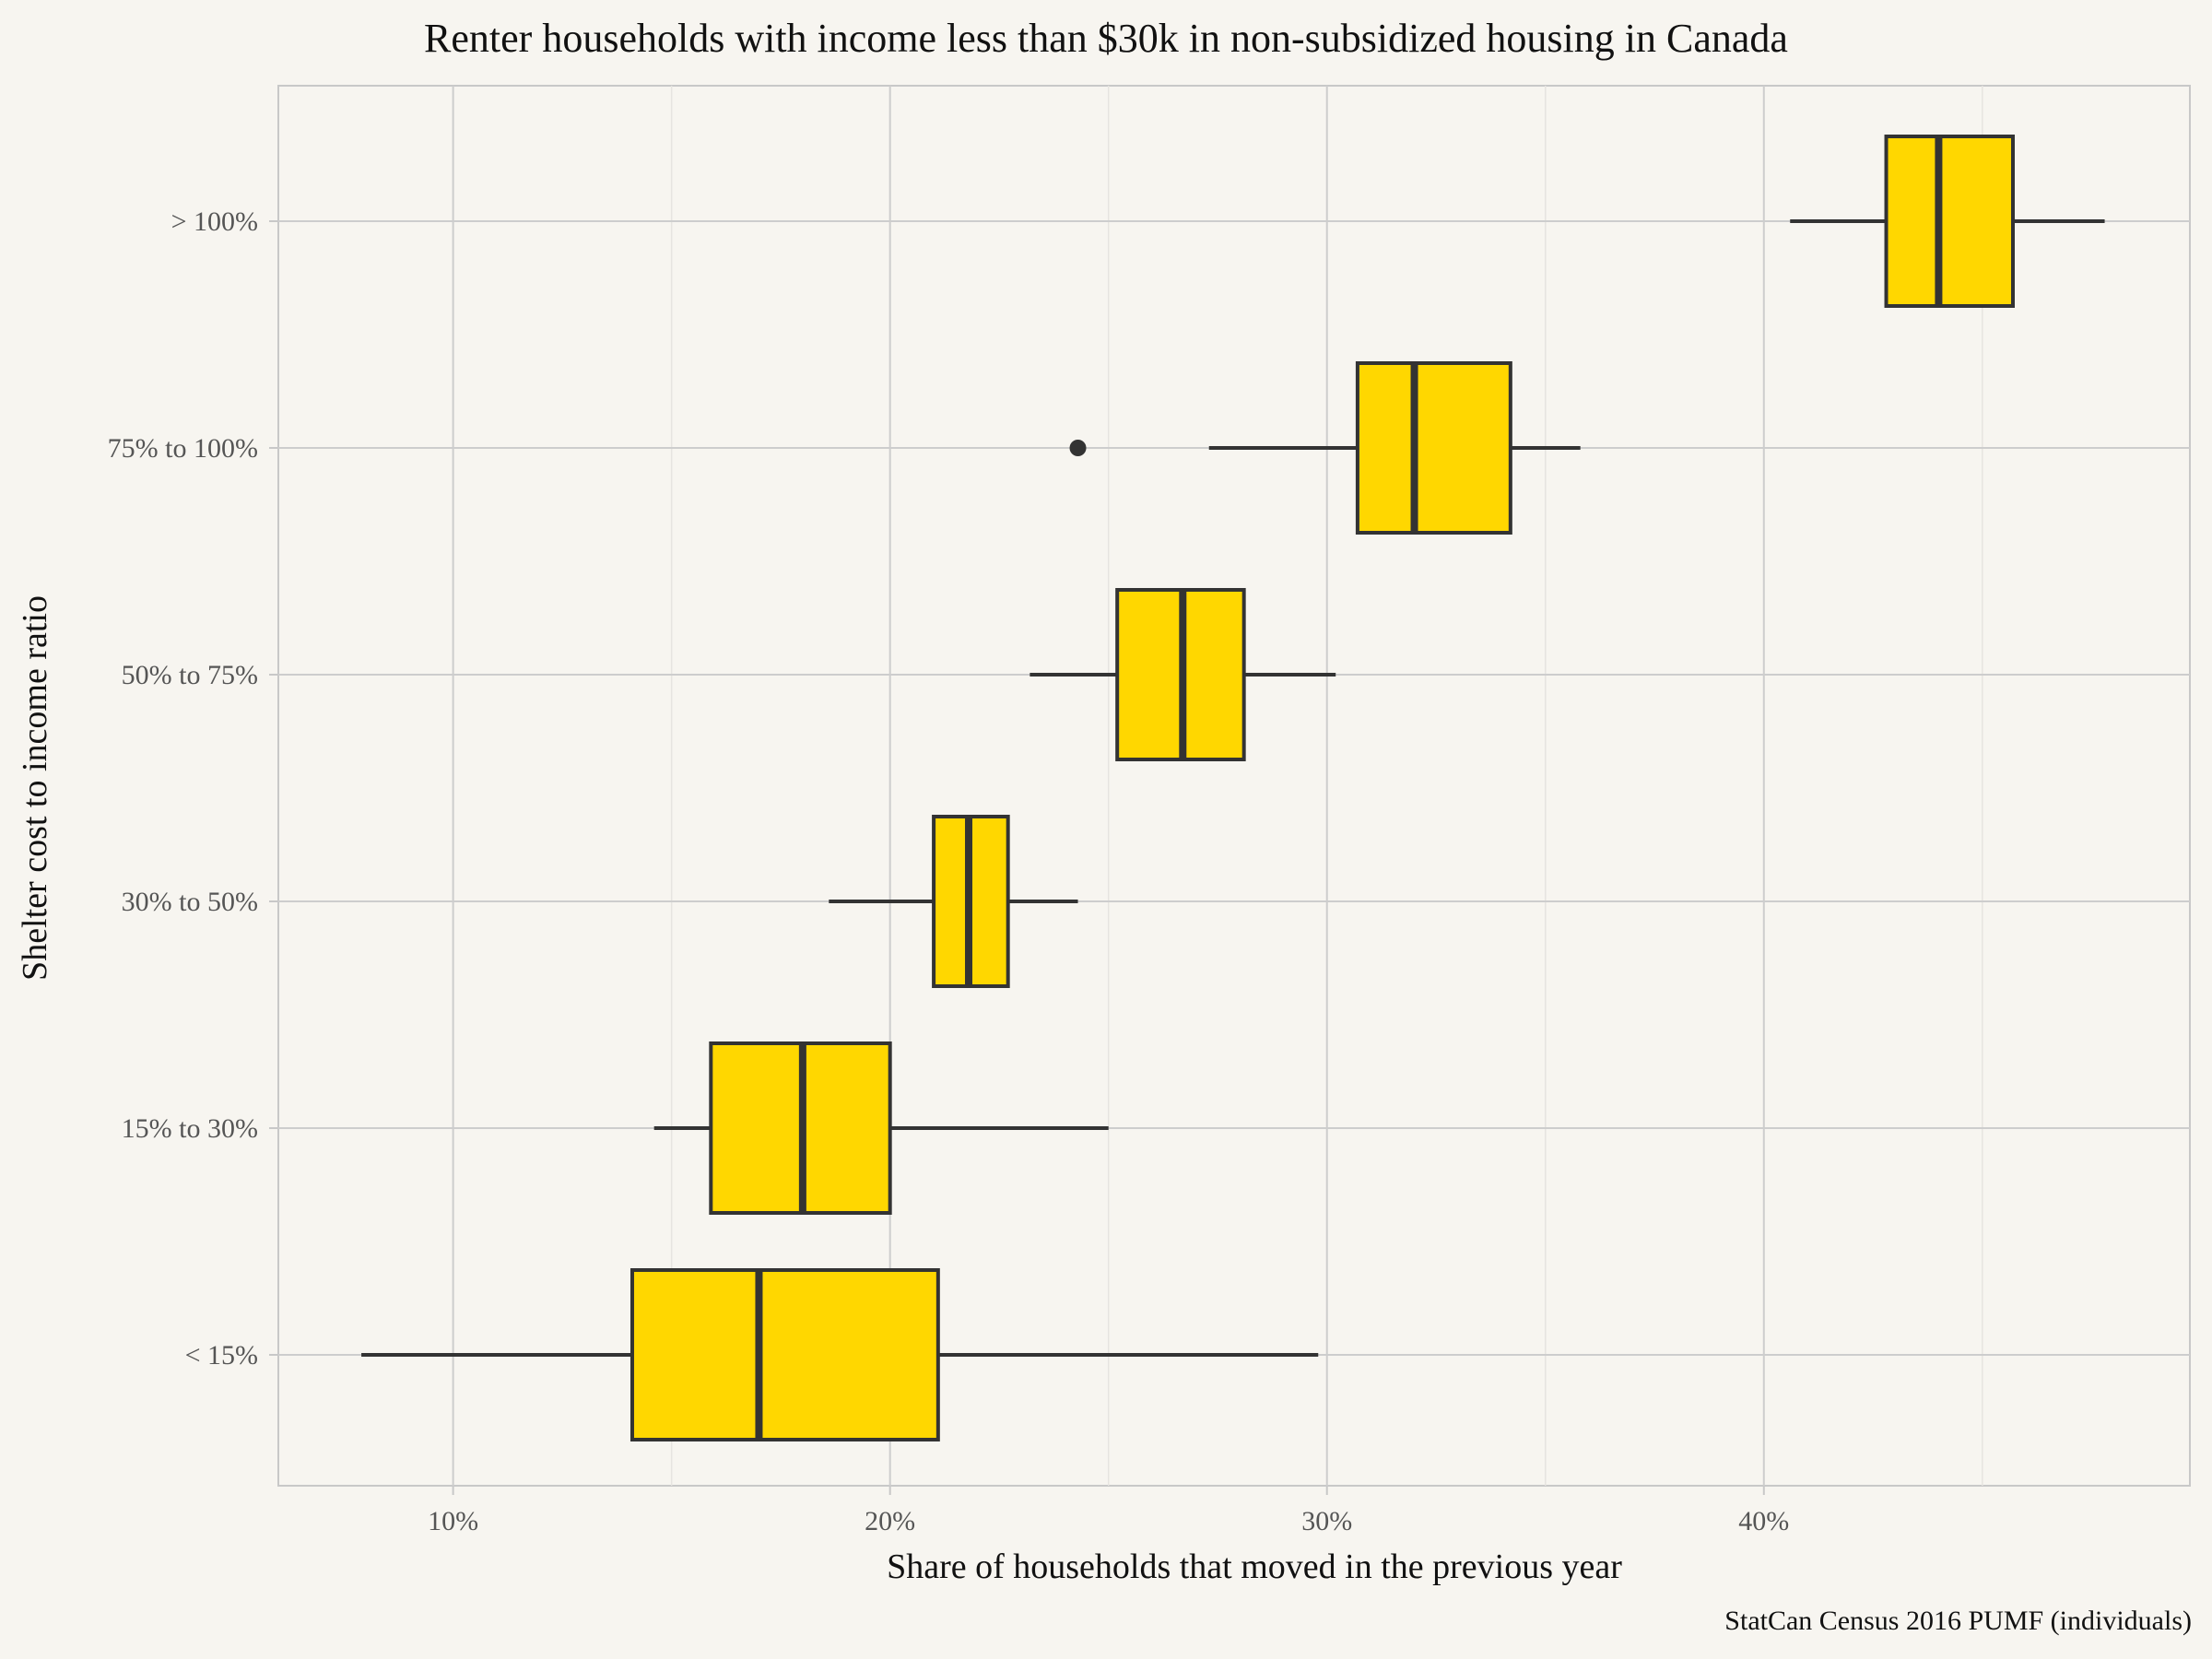 The width and height of the screenshot is (2212, 1659). What do you see at coordinates (1326, 1521) in the screenshot?
I see `x-tick-label: 30%` at bounding box center [1326, 1521].